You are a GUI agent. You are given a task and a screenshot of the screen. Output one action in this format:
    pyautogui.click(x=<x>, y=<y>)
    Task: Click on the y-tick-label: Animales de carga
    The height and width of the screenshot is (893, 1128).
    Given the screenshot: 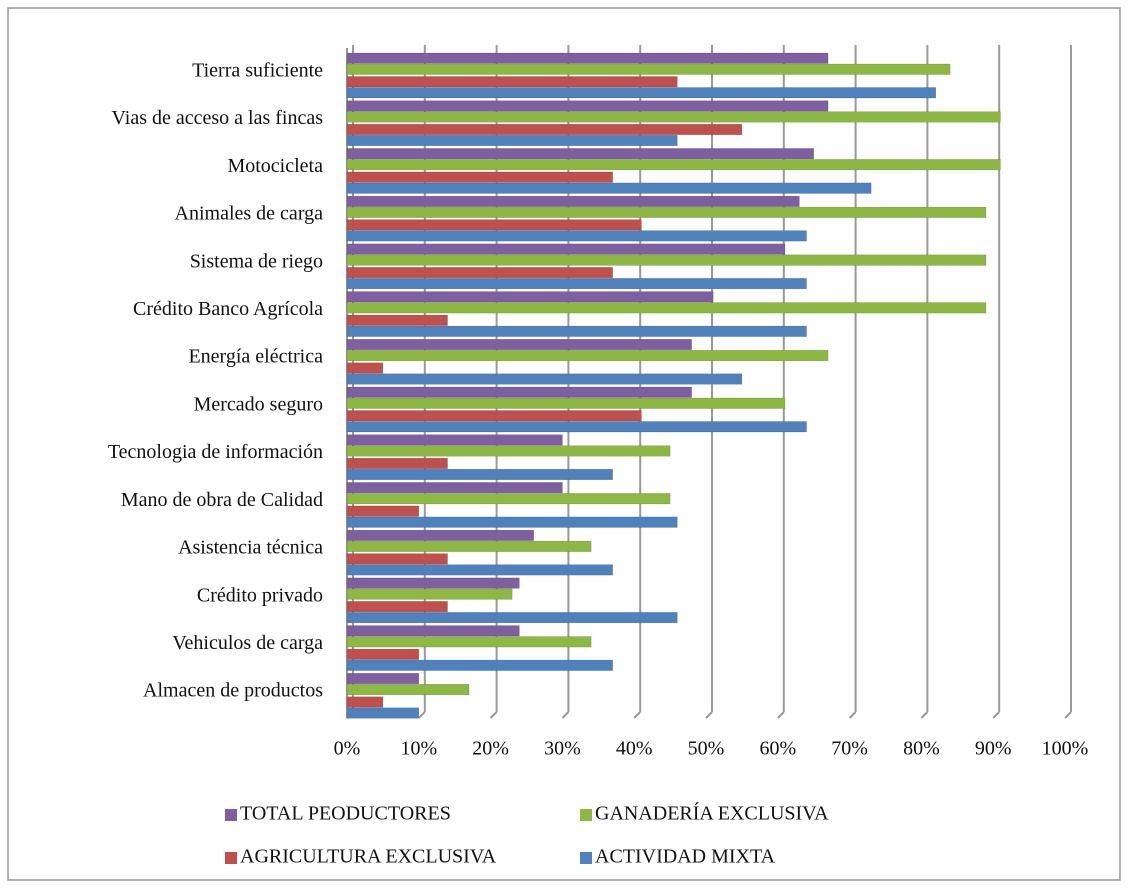 What is the action you would take?
    pyautogui.click(x=249, y=214)
    